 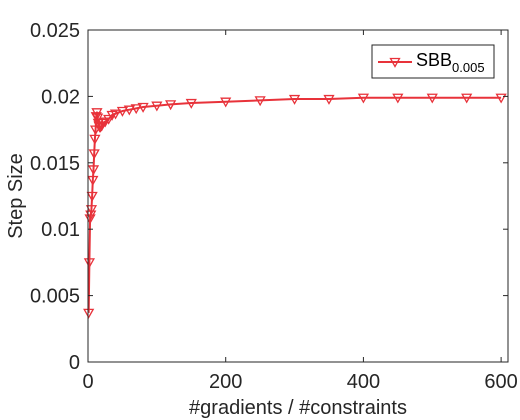 What do you see at coordinates (87, 382) in the screenshot?
I see `x-tick-label: 0` at bounding box center [87, 382].